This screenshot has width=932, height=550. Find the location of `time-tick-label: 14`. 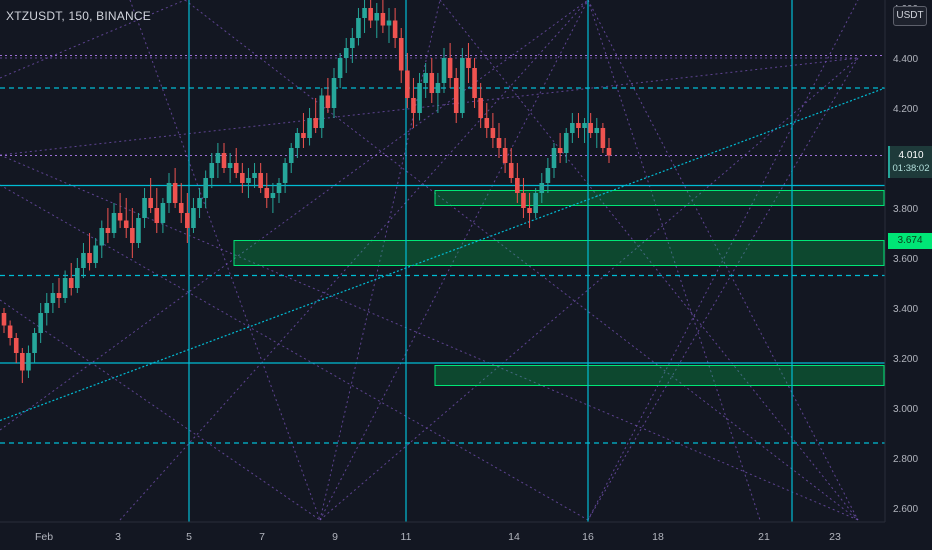

time-tick-label: 14 is located at coordinates (514, 537).